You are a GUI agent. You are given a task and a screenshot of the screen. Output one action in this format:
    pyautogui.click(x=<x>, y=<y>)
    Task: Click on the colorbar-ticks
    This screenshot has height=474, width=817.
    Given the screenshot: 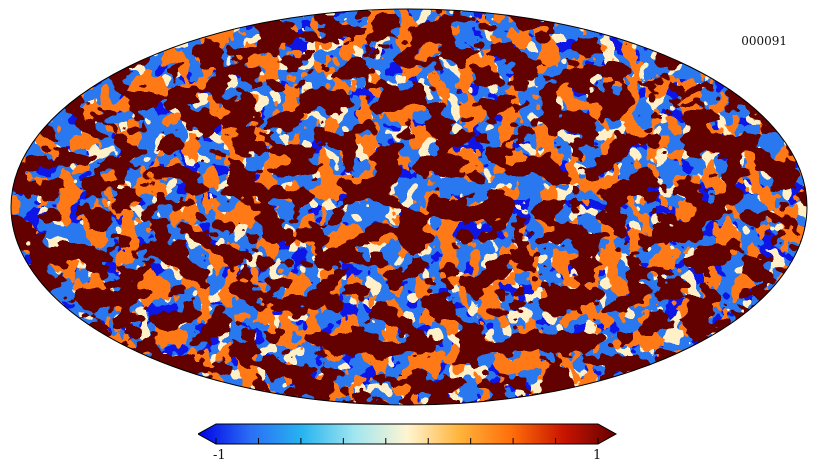 What is the action you would take?
    pyautogui.click(x=407, y=441)
    